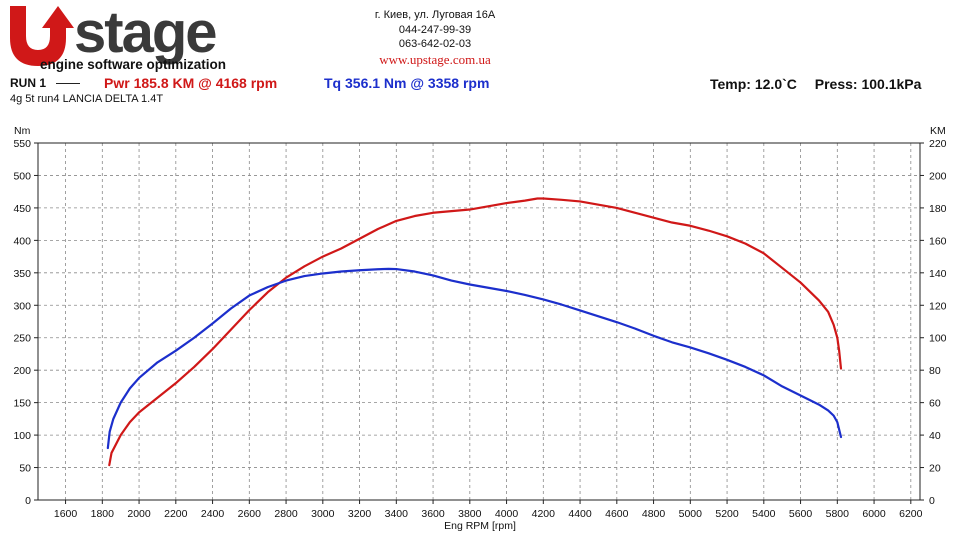 The image size is (960, 540). I want to click on phone-2: 063-642-02-03, so click(435, 44).